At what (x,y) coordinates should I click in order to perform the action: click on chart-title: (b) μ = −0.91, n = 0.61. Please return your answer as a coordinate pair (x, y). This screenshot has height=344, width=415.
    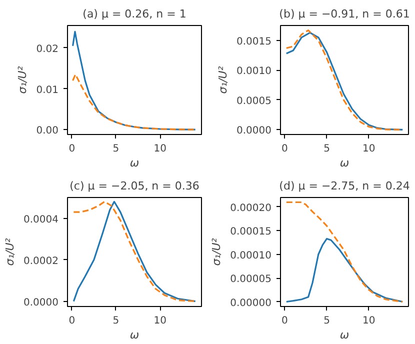
    Looking at the image, I should click on (344, 14).